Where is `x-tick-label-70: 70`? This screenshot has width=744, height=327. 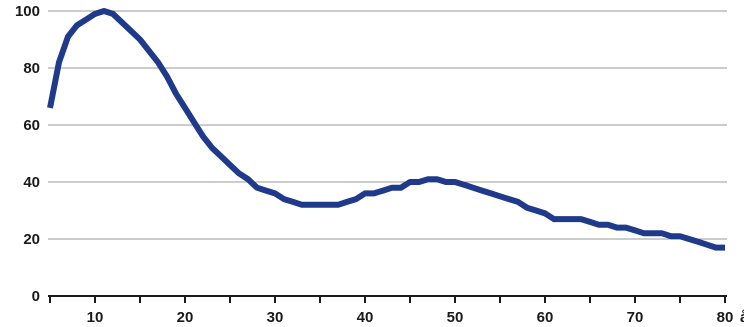 x-tick-label-70: 70 is located at coordinates (635, 317).